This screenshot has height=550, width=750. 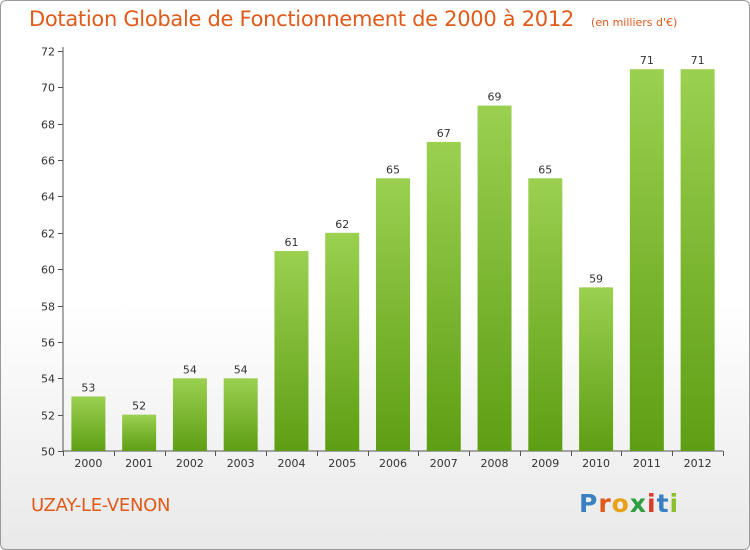 I want to click on logo-letter: r, so click(x=605, y=503).